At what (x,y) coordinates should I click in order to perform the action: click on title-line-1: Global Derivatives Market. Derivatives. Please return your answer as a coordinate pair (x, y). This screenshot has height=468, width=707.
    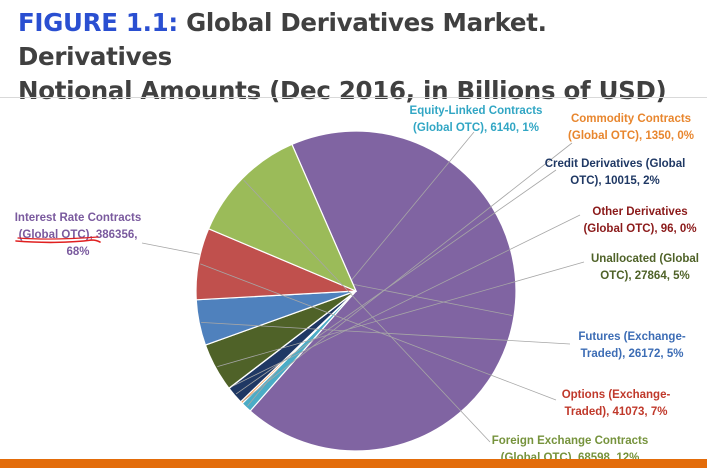
    Looking at the image, I should click on (282, 39).